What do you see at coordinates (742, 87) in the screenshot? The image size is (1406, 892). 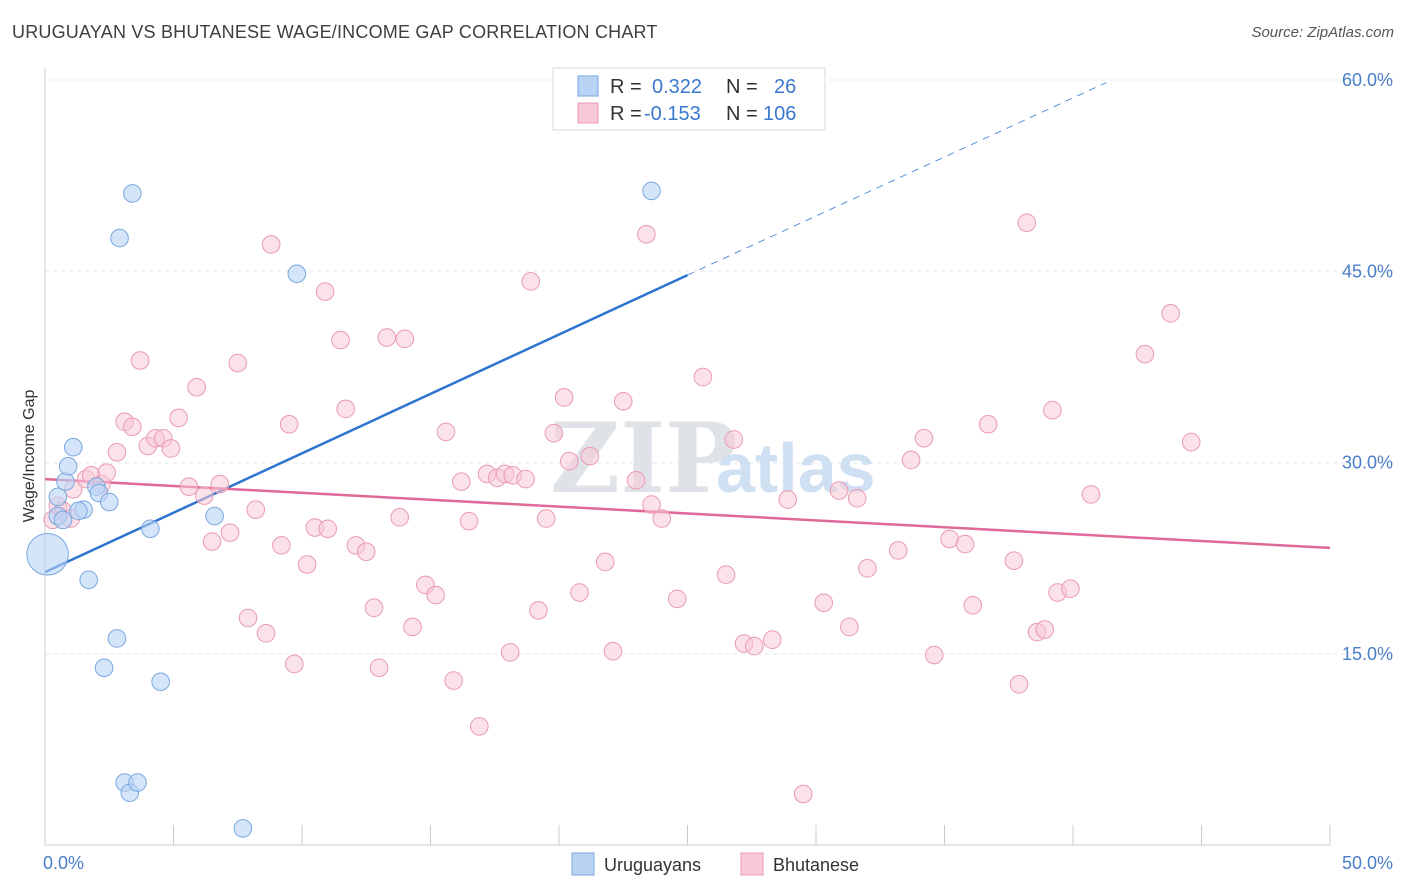 I see `legend-n-label-1: N =` at bounding box center [742, 87].